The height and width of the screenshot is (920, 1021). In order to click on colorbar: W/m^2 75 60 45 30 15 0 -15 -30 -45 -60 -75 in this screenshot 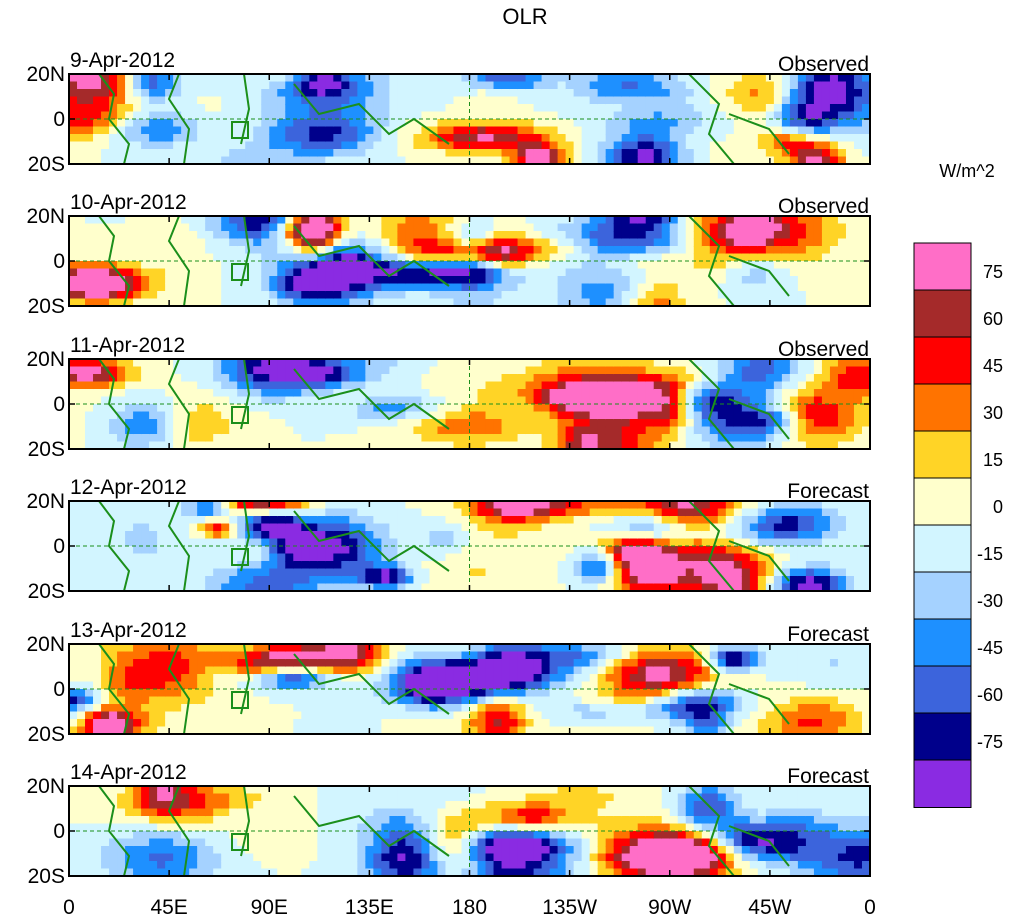, I will do `click(958, 484)`.